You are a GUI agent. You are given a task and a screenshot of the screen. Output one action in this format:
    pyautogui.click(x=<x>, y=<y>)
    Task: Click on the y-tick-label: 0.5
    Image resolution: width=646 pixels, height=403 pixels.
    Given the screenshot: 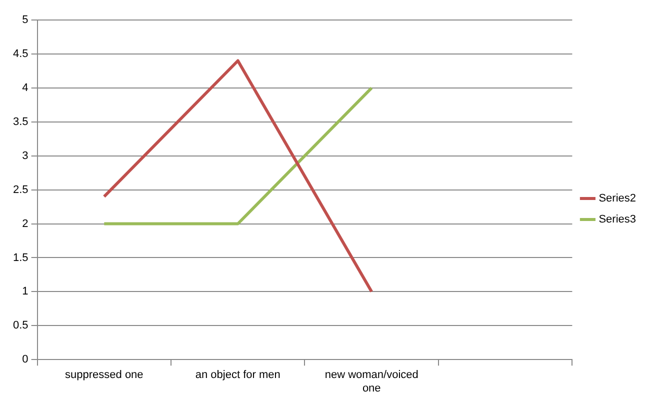 What is the action you would take?
    pyautogui.click(x=20, y=326)
    